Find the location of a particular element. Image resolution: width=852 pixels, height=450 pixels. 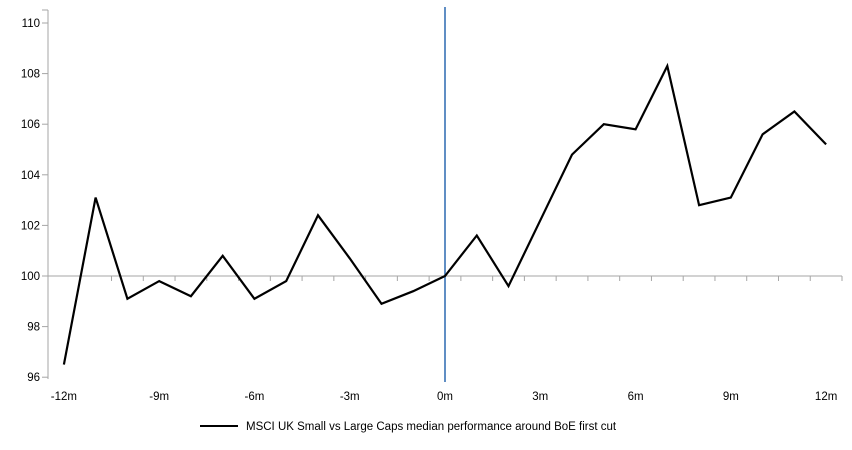

y-axis-labels: 96 98 100 102 104 106 108 110 is located at coordinates (31, 201).